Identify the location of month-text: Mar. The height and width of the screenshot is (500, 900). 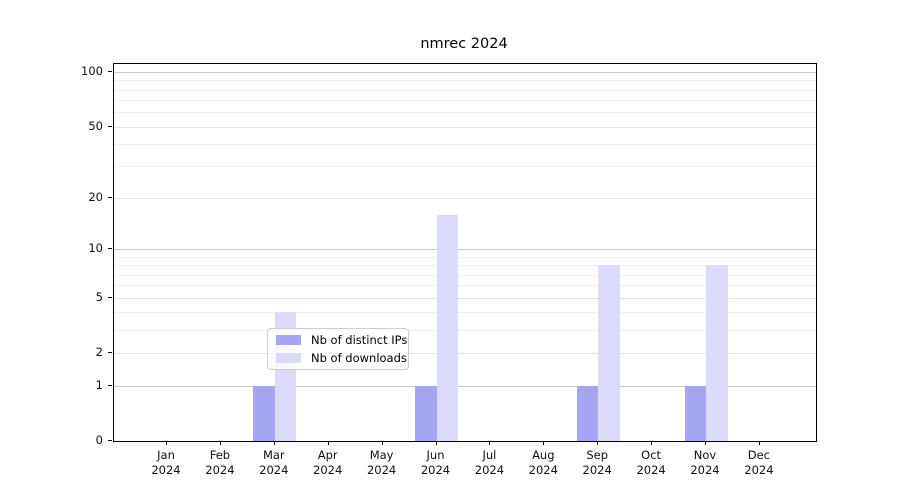
(273, 455).